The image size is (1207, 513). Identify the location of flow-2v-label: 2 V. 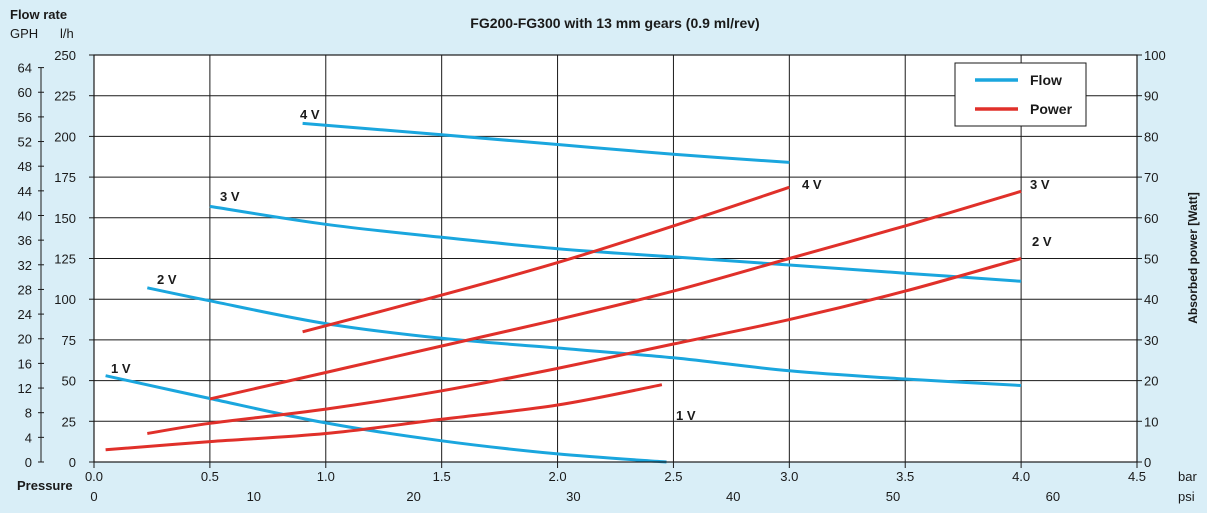
(167, 279).